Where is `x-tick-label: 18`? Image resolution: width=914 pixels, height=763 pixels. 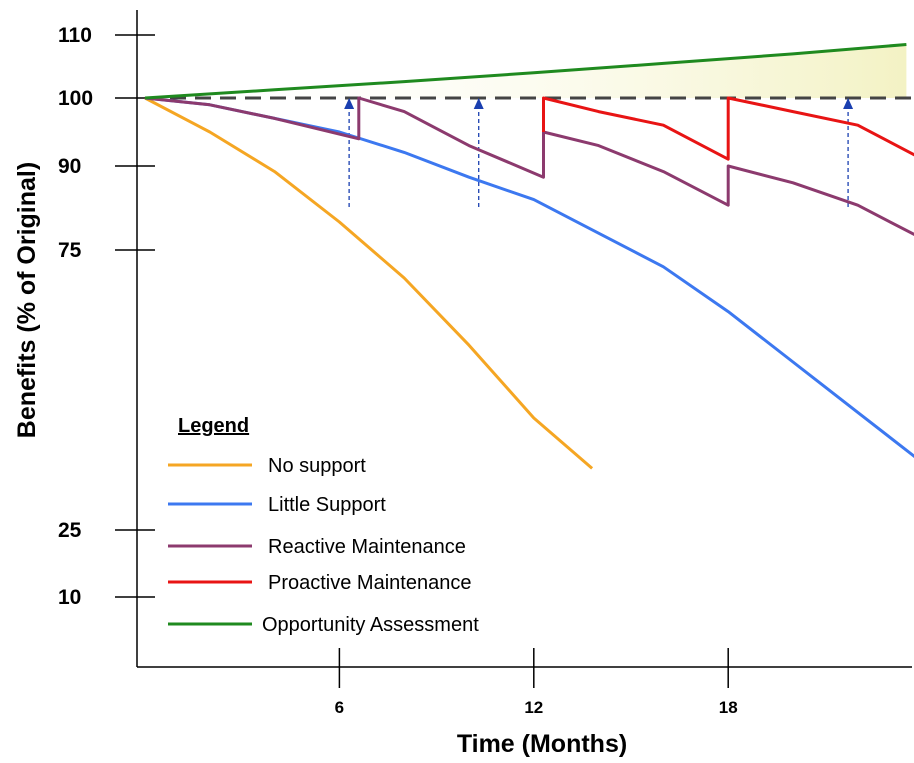
x-tick-label: 18 is located at coordinates (728, 707).